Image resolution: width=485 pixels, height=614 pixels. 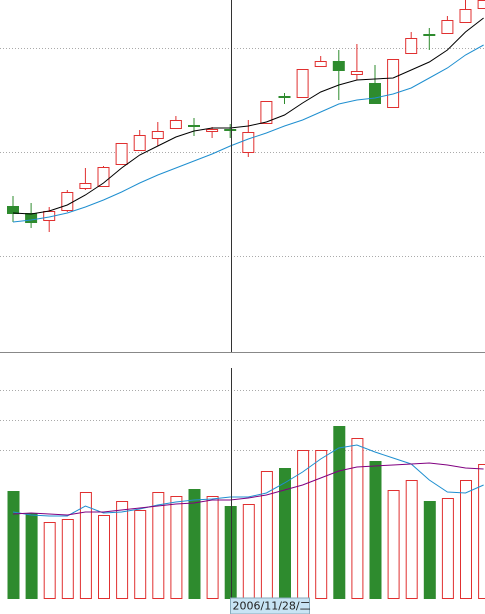 I want to click on crosshair-label-box, so click(x=270, y=605).